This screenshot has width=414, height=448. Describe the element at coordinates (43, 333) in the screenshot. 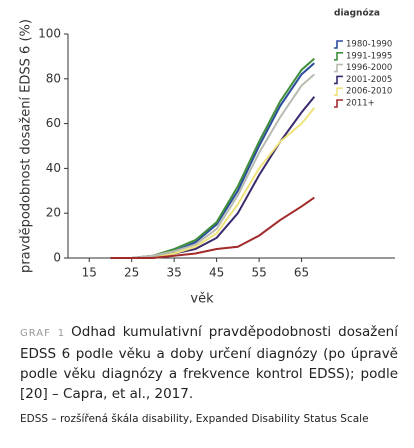

I see `caption-label: GRAF 1` at that location.